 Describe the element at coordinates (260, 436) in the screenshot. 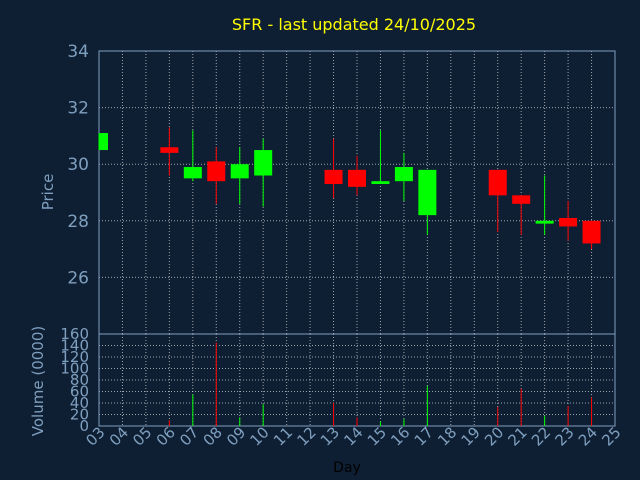

I see `day-tick-label: 10` at that location.